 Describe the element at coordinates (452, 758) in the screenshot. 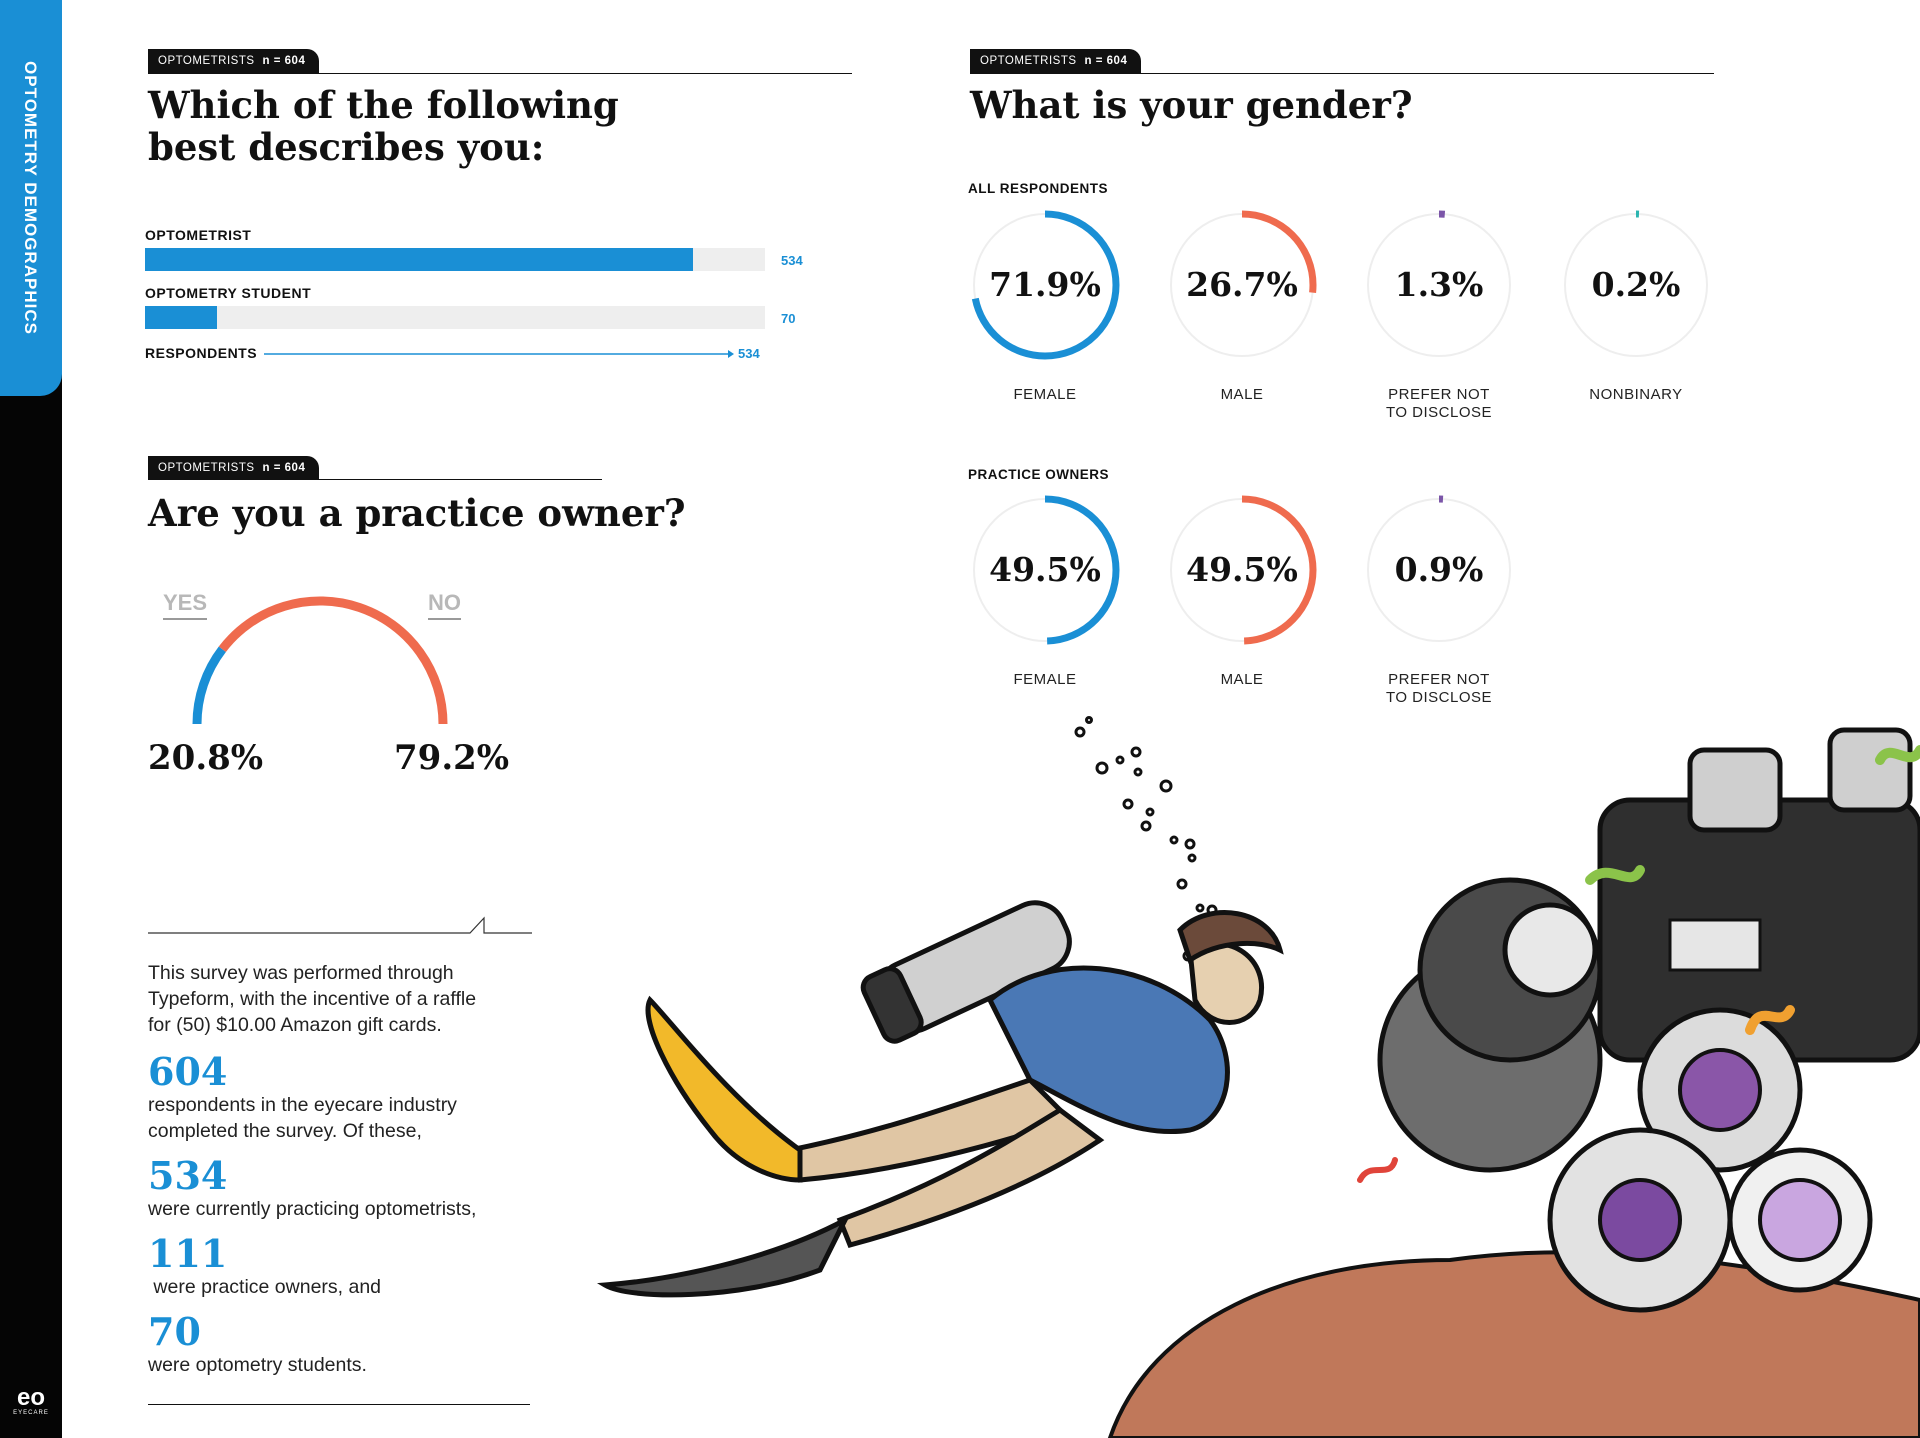

I see `gauge-value-no: 79.2%` at that location.